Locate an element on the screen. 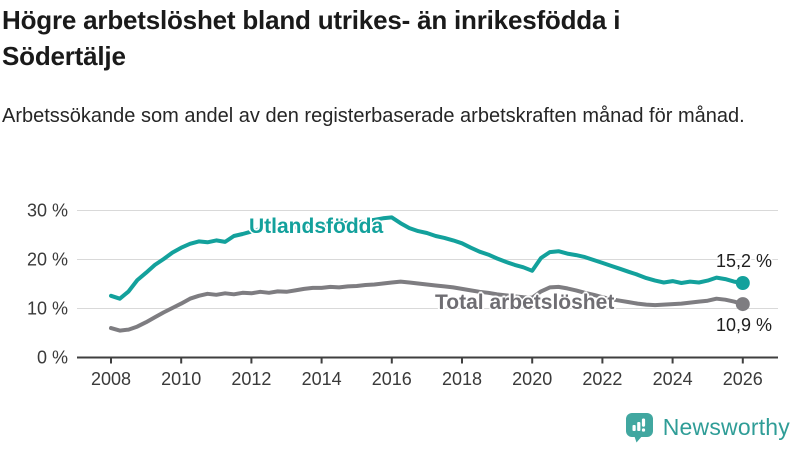 The image size is (800, 450). y-tick-label: 10 % is located at coordinates (47, 309).